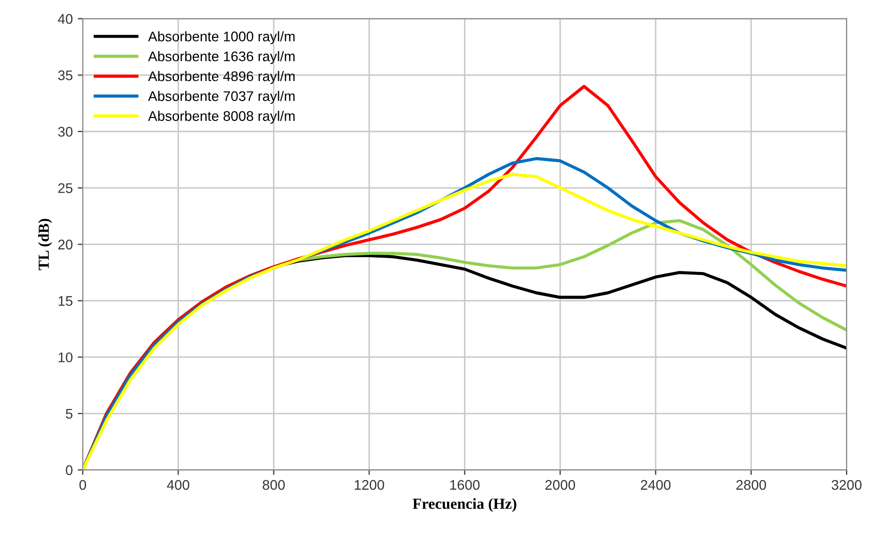 The width and height of the screenshot is (871, 534). I want to click on y-tick-label: 5, so click(69, 413).